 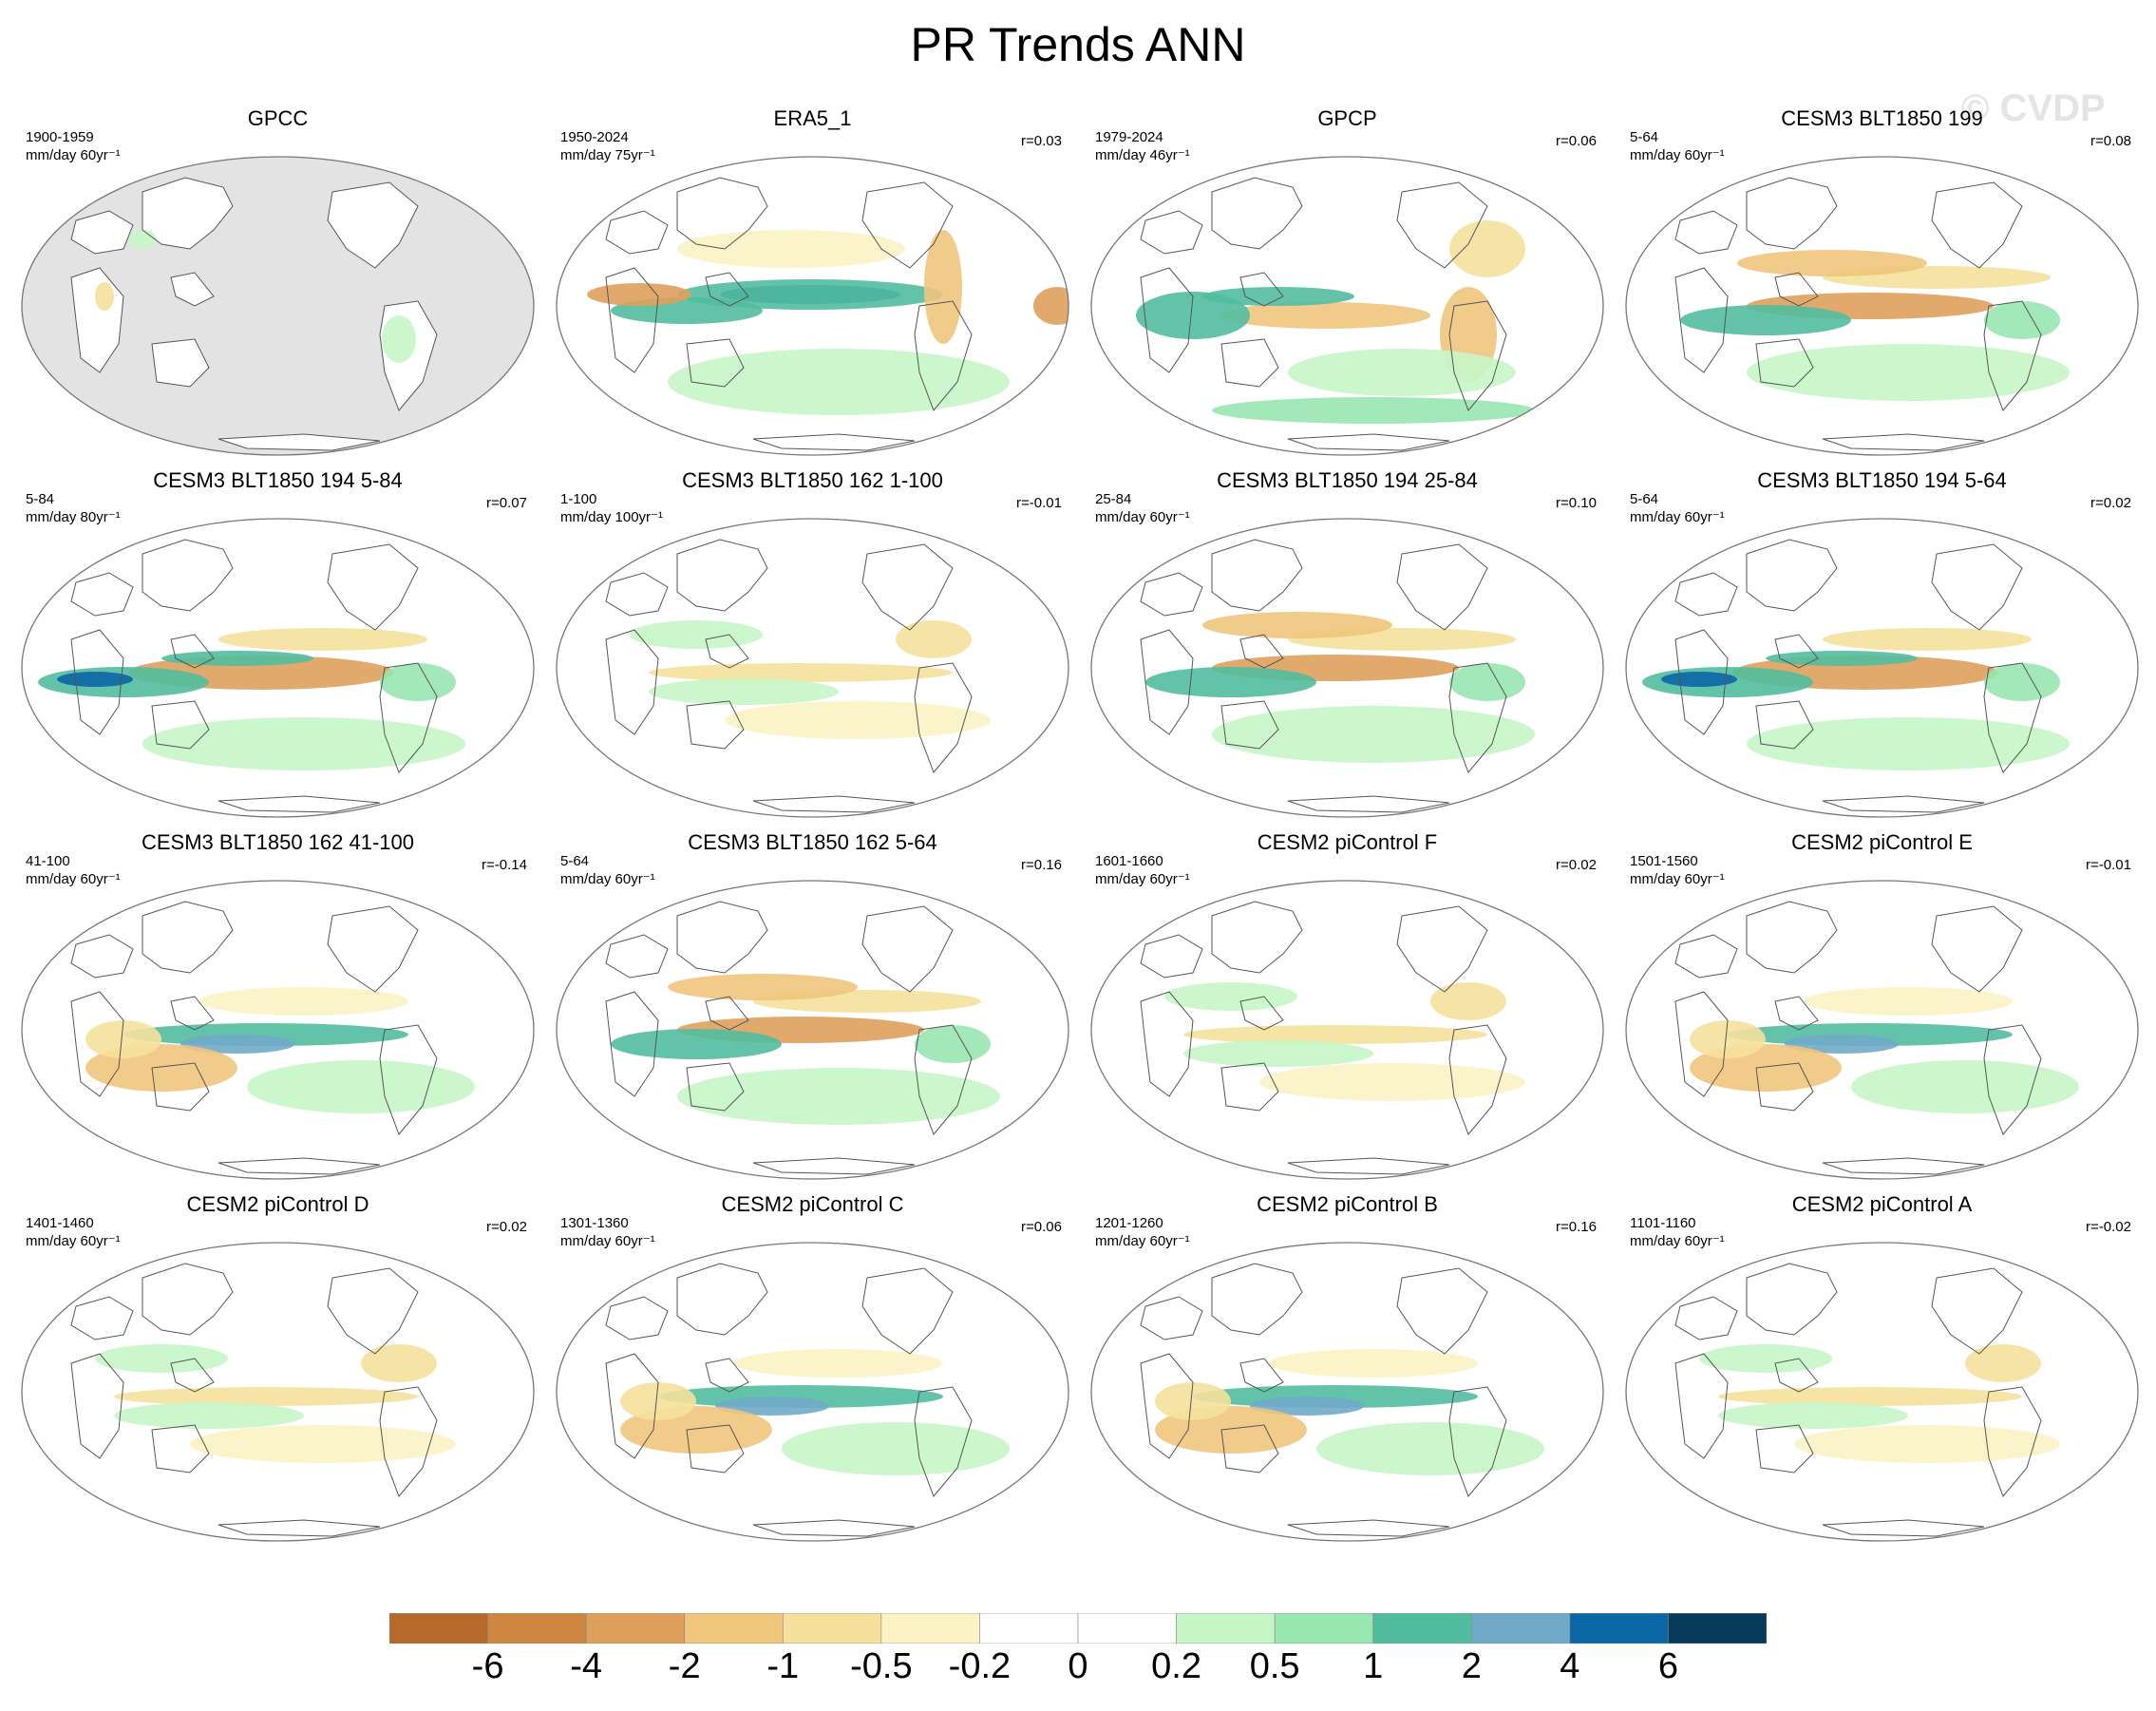 I want to click on panel-title: CESM2 piControl D, so click(x=278, y=1204).